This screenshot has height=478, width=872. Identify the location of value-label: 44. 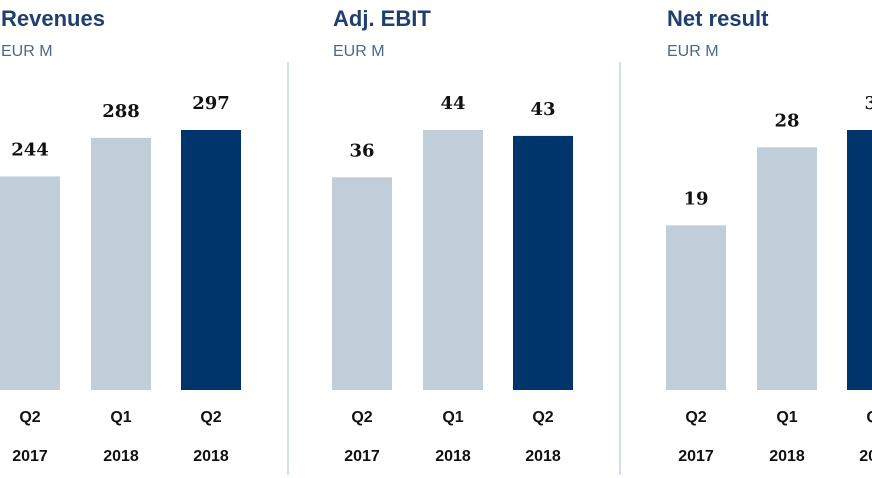
(452, 103).